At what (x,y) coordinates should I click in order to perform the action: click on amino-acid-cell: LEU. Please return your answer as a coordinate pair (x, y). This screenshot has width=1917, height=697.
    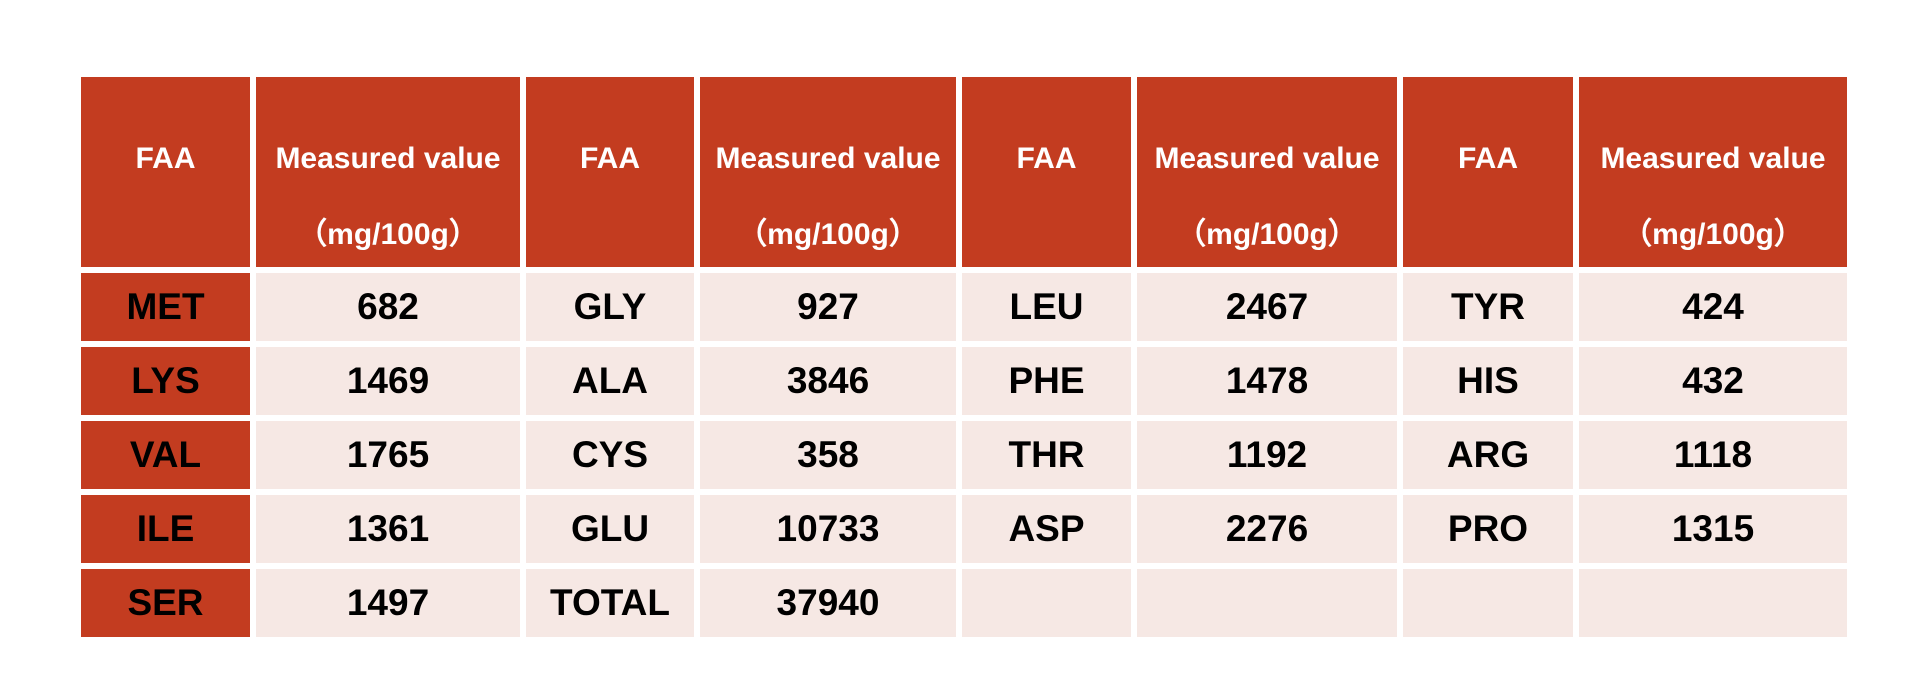
    Looking at the image, I should click on (1046, 307).